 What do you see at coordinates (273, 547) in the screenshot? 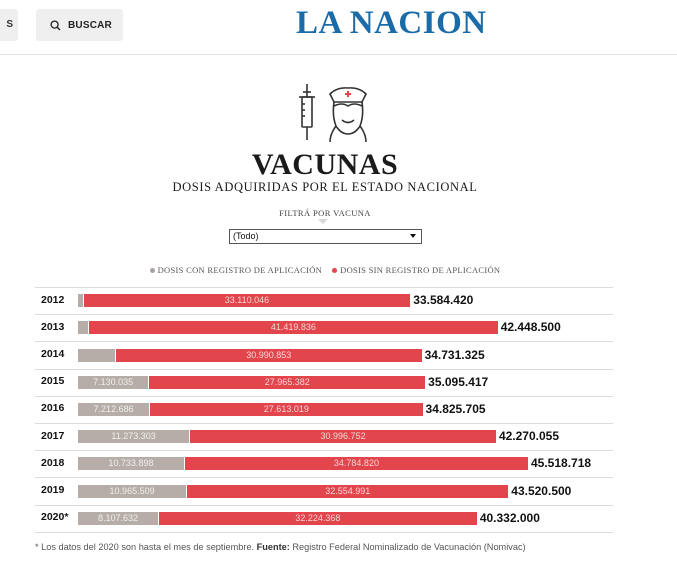
I see `footnote-source-label: Fuente:` at bounding box center [273, 547].